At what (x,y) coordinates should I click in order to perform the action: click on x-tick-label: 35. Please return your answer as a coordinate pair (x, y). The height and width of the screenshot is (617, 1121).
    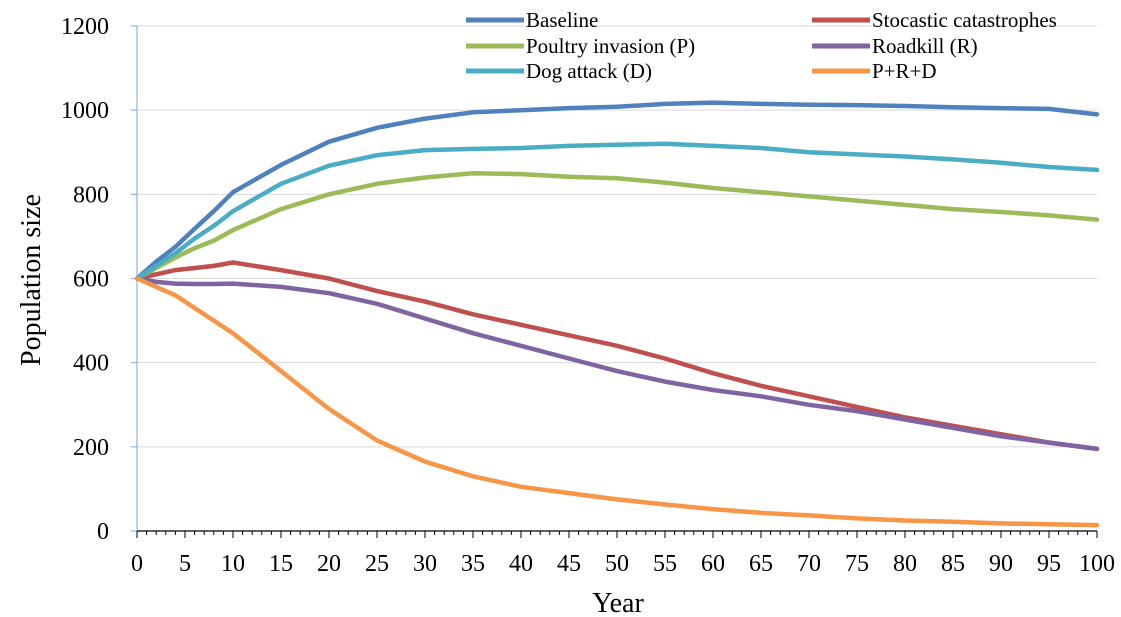
    Looking at the image, I should click on (473, 564).